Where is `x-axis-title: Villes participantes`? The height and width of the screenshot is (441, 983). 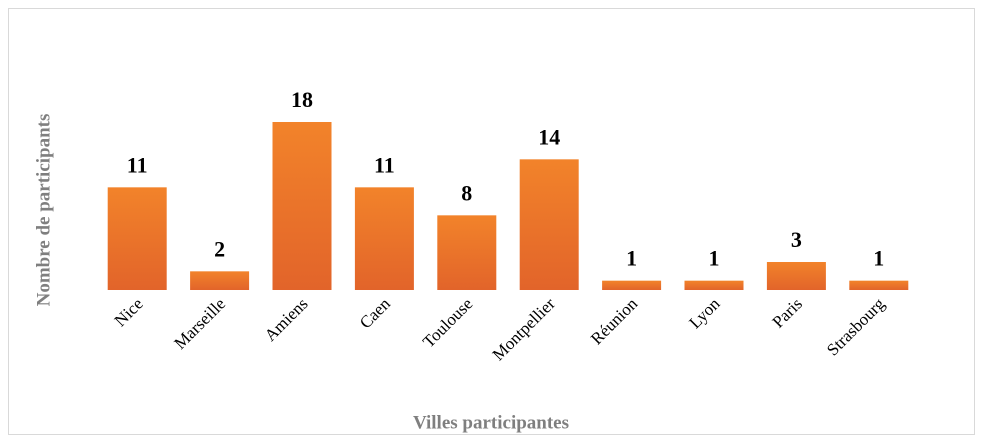 x-axis-title: Villes participantes is located at coordinates (491, 422).